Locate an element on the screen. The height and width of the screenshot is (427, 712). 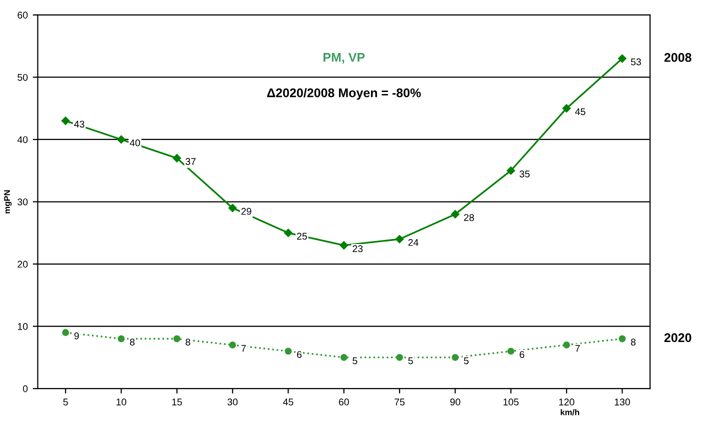
annotation: Δ2020/2008 Moyen = -80% is located at coordinates (344, 94).